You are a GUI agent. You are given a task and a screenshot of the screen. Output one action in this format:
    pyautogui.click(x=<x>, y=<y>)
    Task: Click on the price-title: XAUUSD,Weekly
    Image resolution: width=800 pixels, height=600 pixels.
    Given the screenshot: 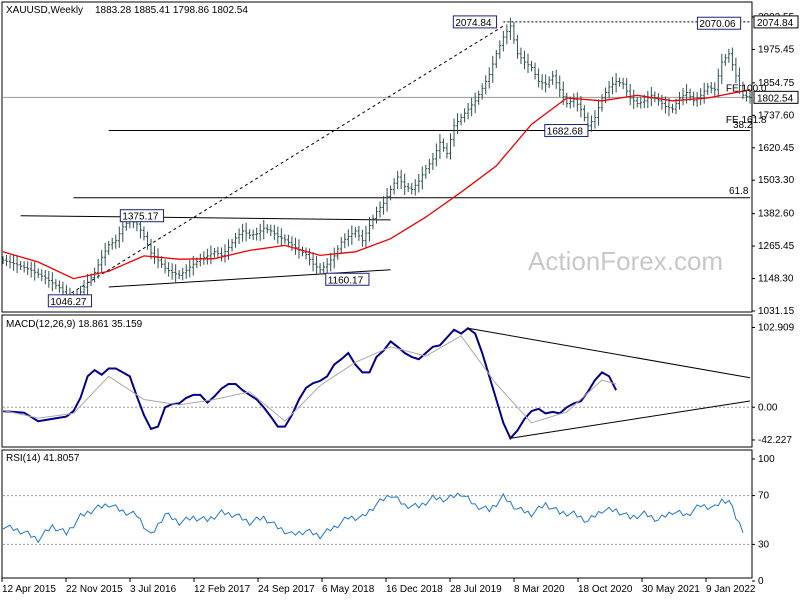 What is the action you would take?
    pyautogui.click(x=44, y=10)
    